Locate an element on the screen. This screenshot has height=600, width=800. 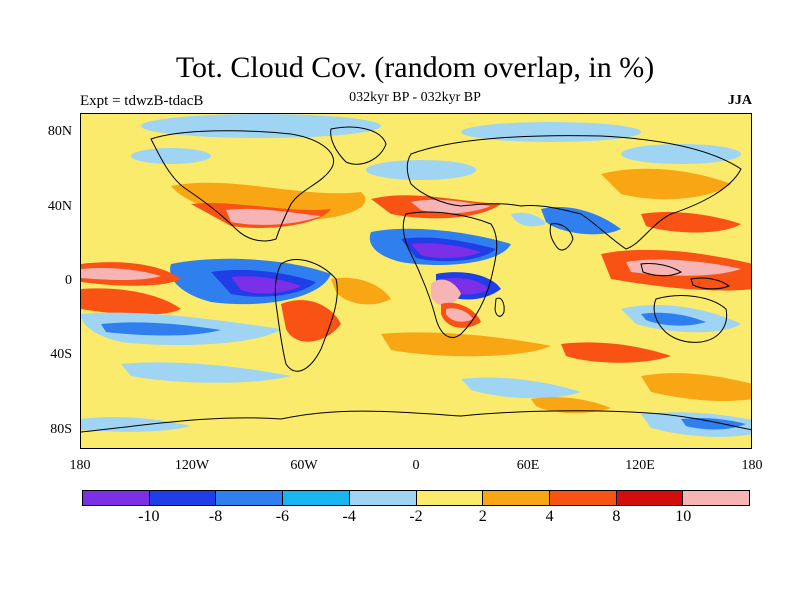
lon-tick-label: 120E is located at coordinates (640, 465).